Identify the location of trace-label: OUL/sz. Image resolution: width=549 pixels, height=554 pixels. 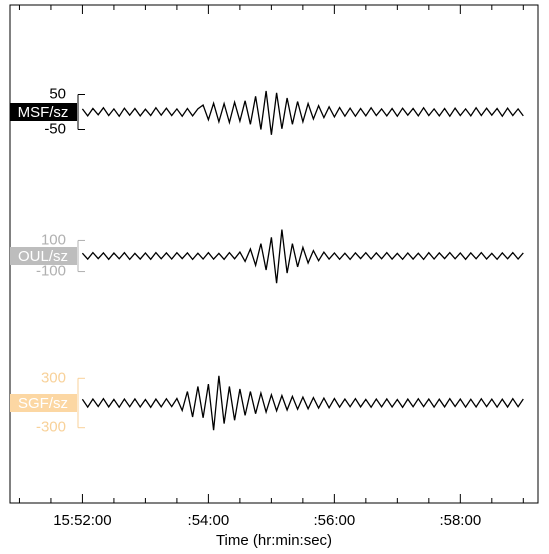
(43, 256).